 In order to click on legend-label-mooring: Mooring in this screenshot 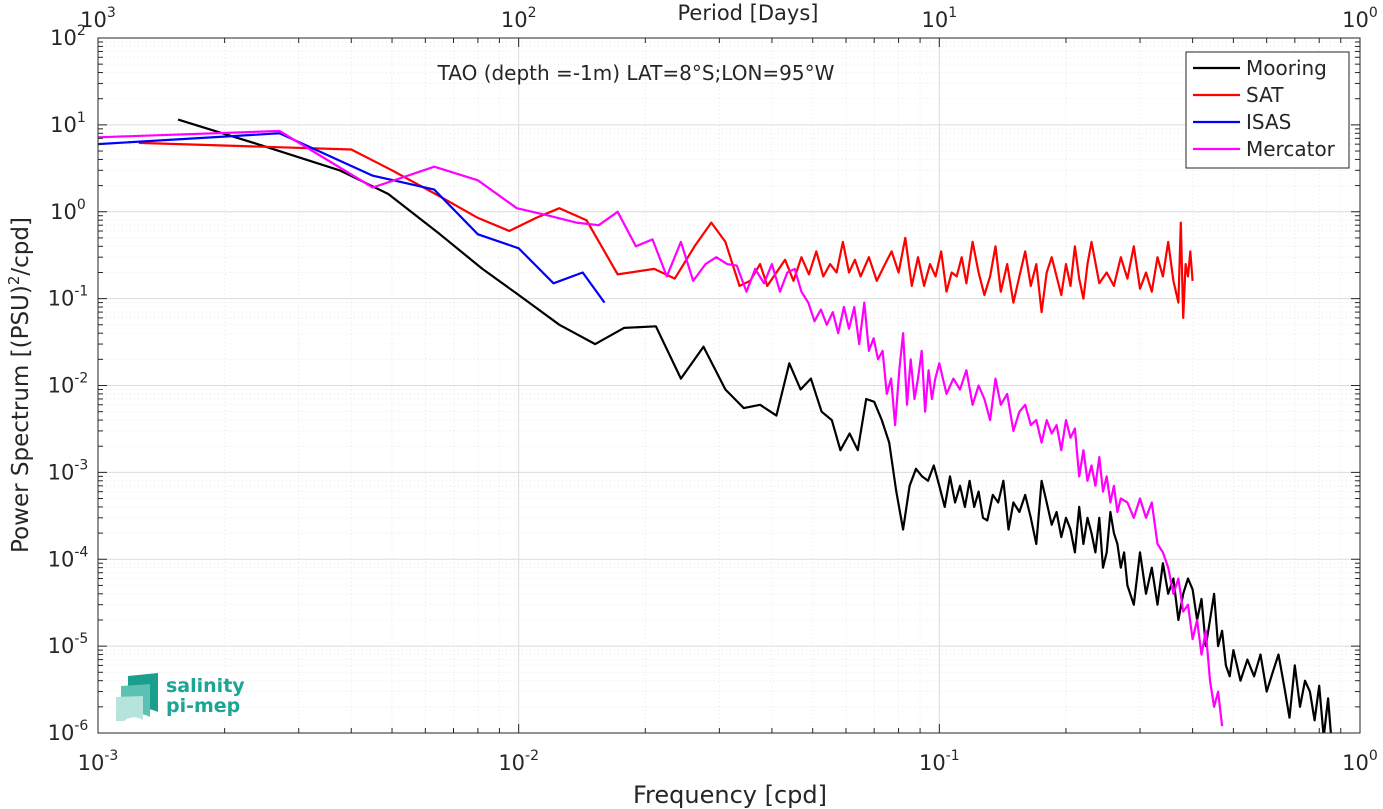, I will do `click(1286, 68)`.